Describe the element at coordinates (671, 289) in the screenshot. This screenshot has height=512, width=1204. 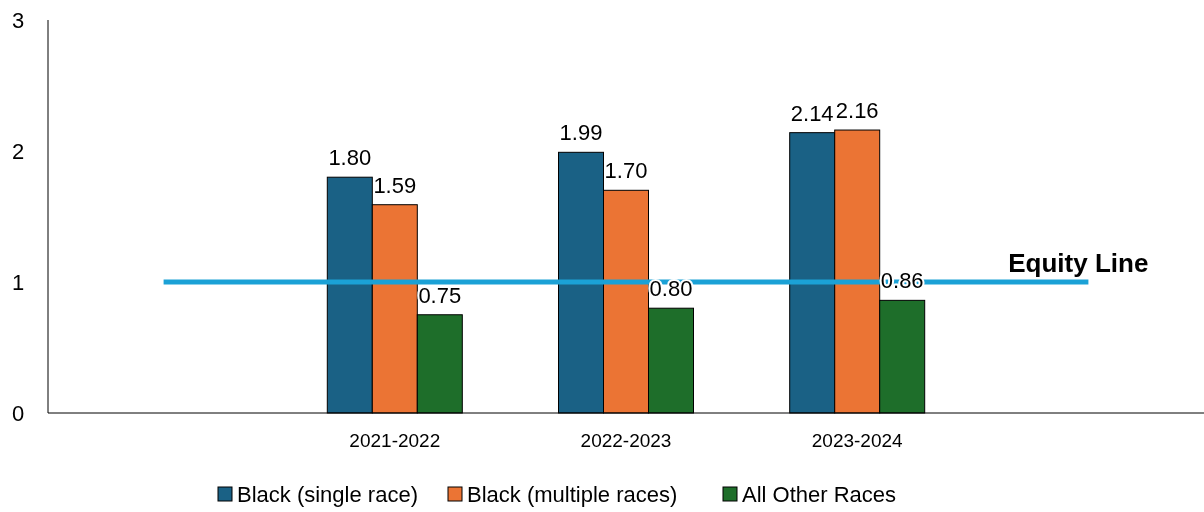
I see `data-label: 0.80` at that location.